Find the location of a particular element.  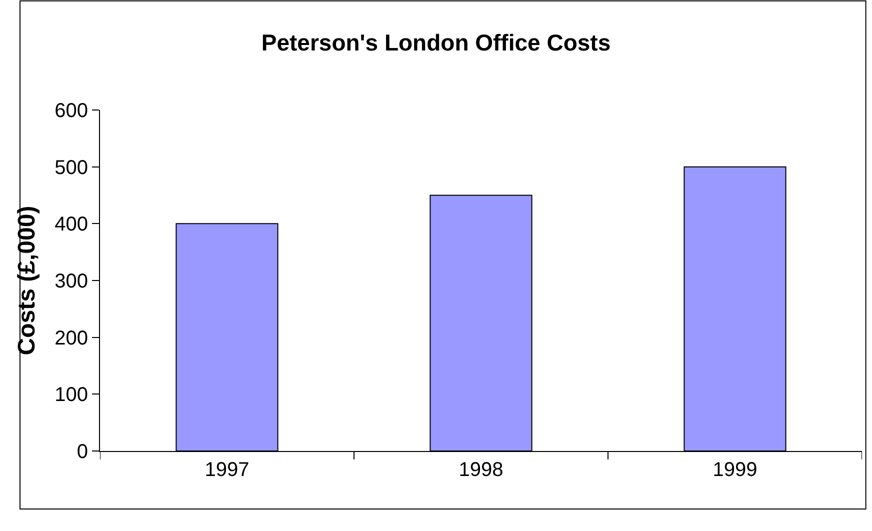

y-tick-label: 0 is located at coordinates (82, 452).